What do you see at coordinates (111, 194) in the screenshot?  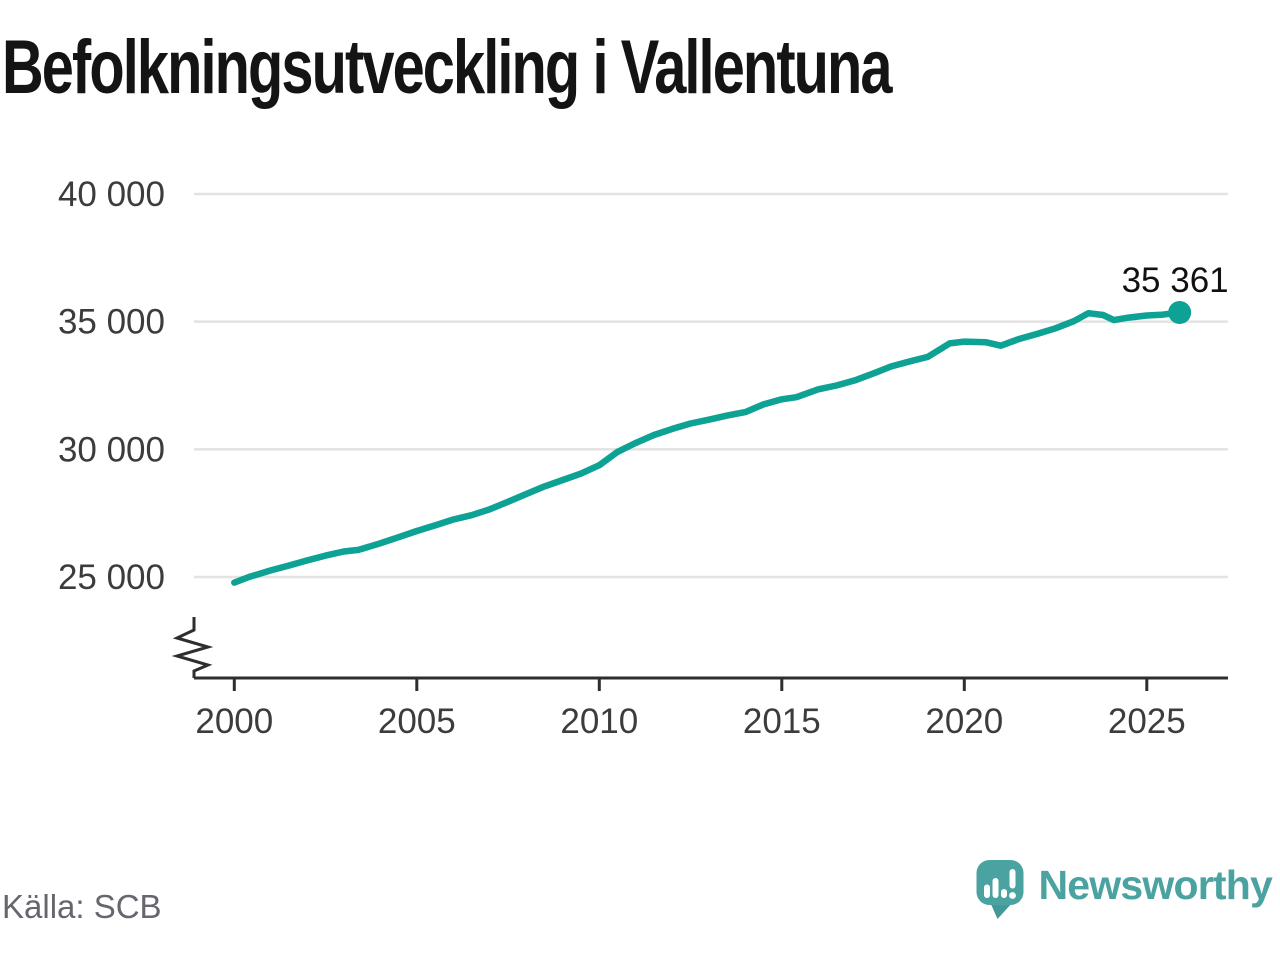 I see `y-tick-label: 40 000` at bounding box center [111, 194].